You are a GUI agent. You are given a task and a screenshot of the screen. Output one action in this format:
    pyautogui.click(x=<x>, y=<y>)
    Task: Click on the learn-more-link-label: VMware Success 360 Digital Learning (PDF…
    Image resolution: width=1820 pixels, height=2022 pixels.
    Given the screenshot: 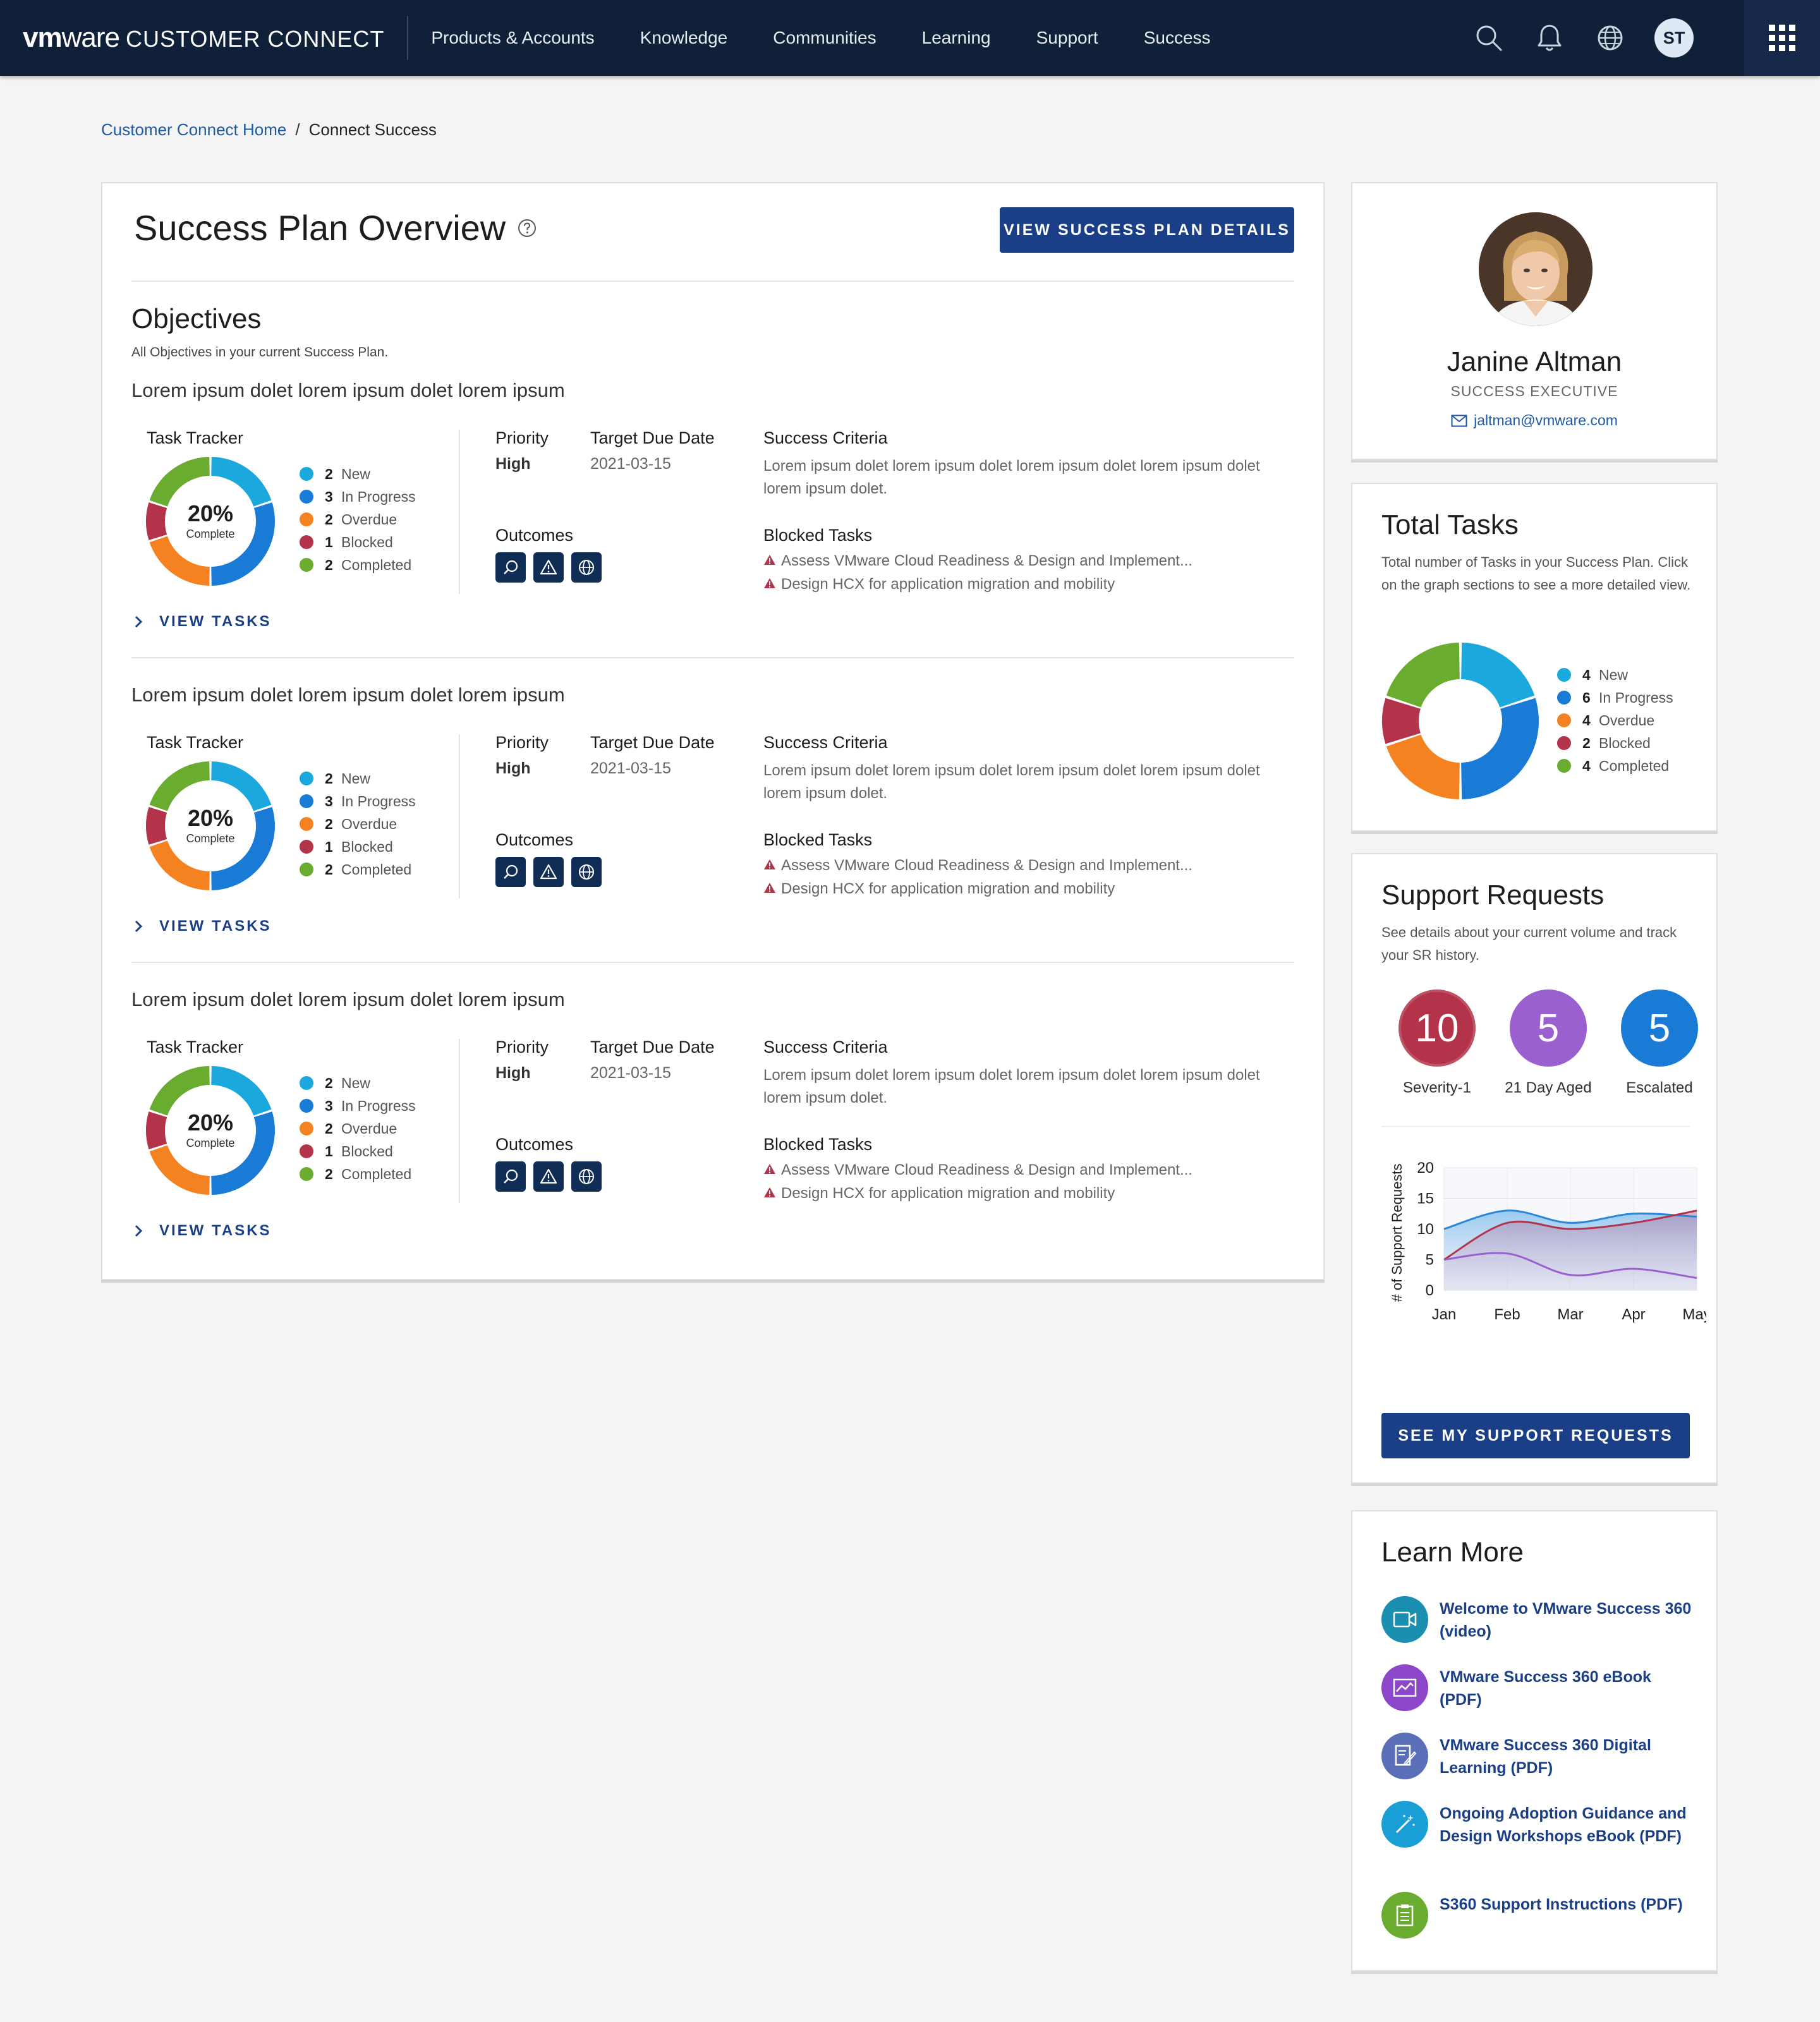 What is the action you would take?
    pyautogui.click(x=1545, y=1756)
    